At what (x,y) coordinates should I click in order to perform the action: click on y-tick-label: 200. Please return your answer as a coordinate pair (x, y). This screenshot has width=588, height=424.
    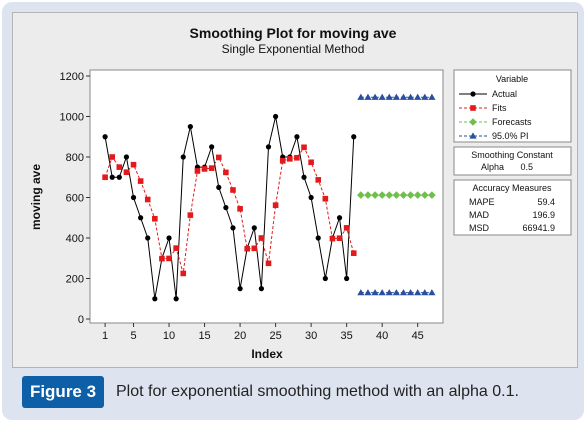
    Looking at the image, I should click on (75, 280).